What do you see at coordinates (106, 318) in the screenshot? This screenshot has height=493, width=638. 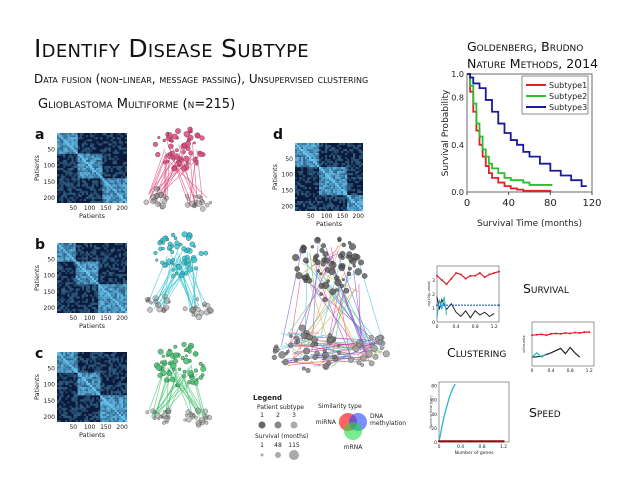 I see `heatmap-xtick: 150` at bounding box center [106, 318].